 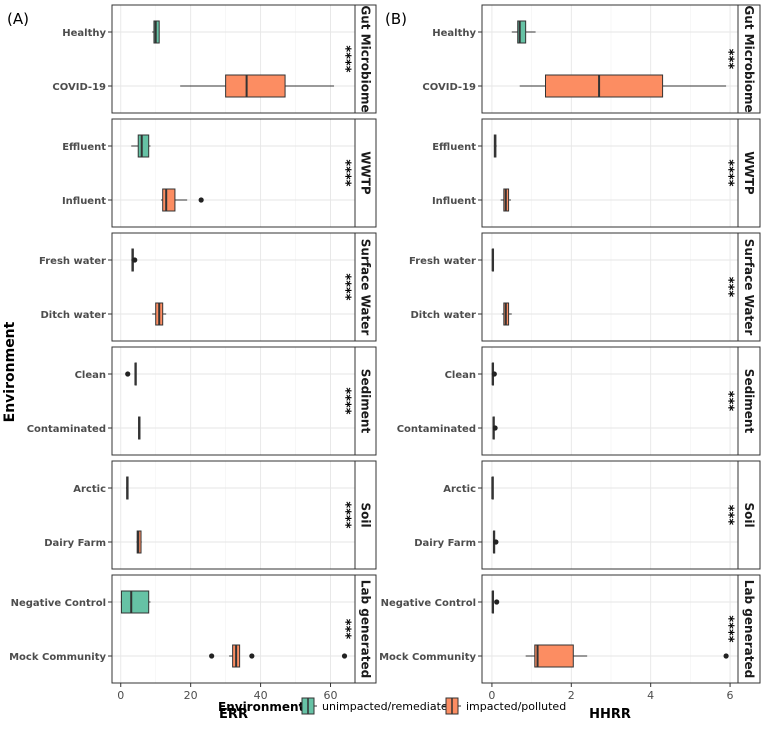 What do you see at coordinates (331, 695) in the screenshot?
I see `x-tick-label: 60` at bounding box center [331, 695].